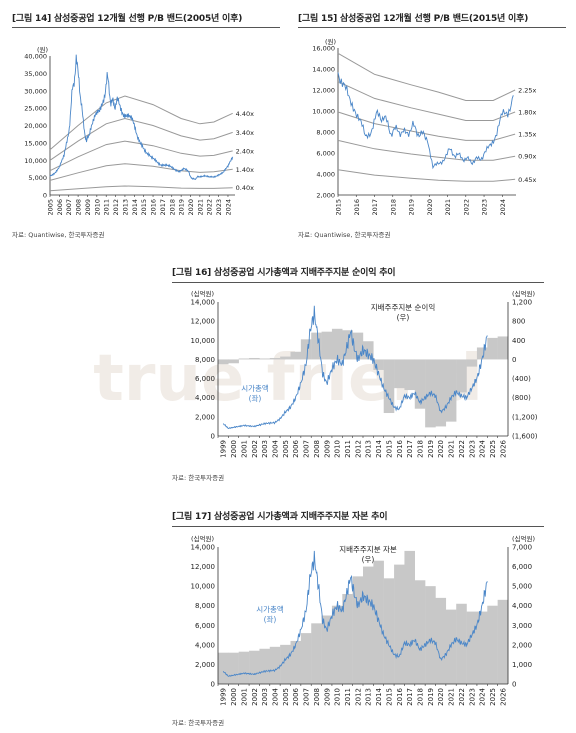  Describe the element at coordinates (203, 548) in the screenshot. I see `left-tick-label: 14,000` at that location.